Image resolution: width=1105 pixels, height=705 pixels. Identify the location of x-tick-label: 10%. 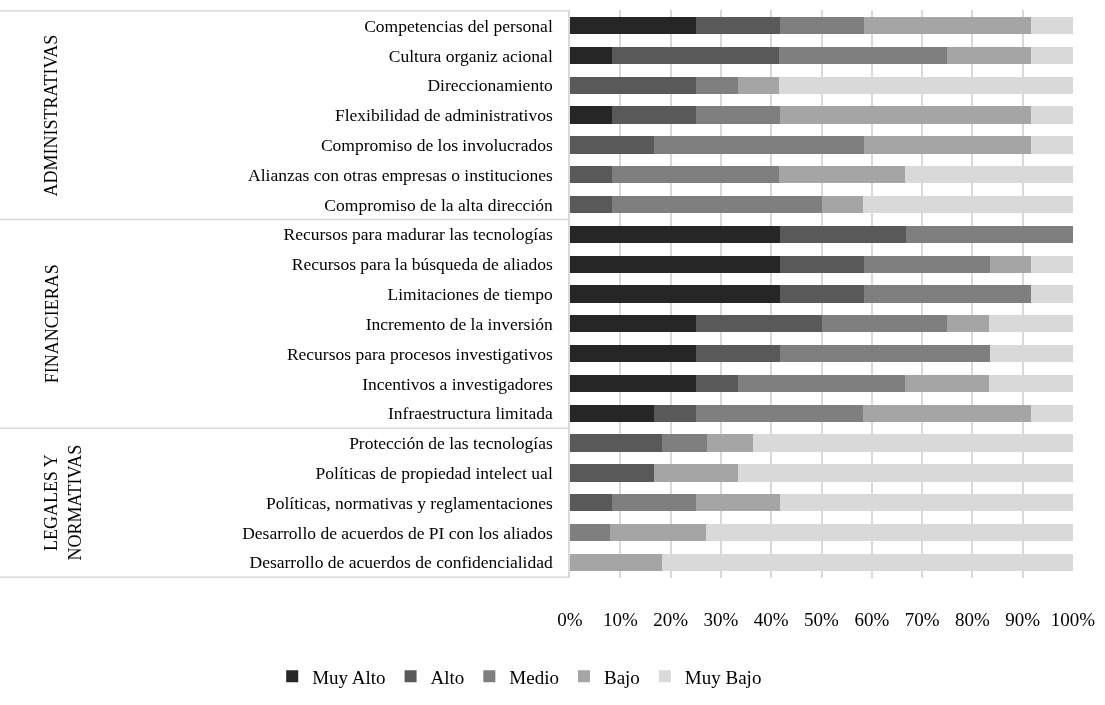
(620, 619).